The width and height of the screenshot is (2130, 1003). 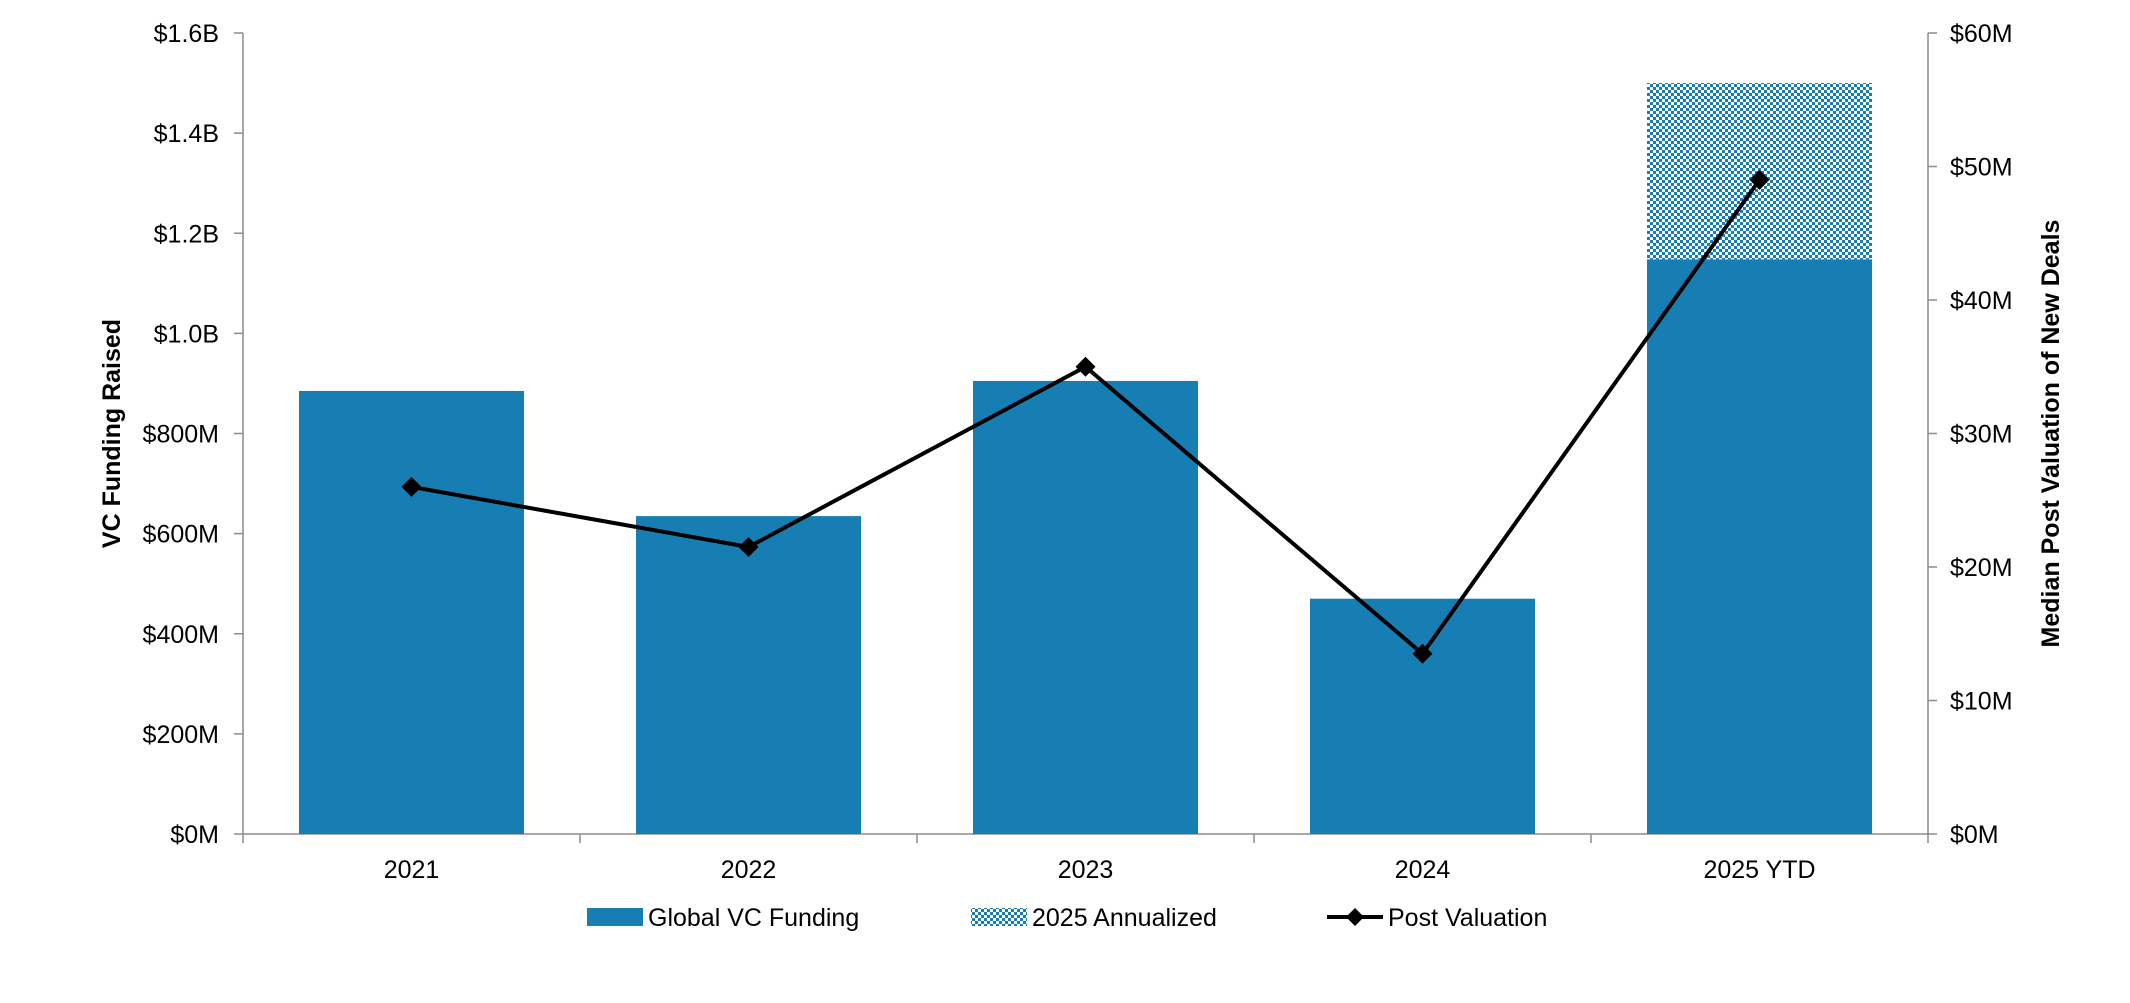 What do you see at coordinates (186, 134) in the screenshot?
I see `left-tick-label: $1.4B` at bounding box center [186, 134].